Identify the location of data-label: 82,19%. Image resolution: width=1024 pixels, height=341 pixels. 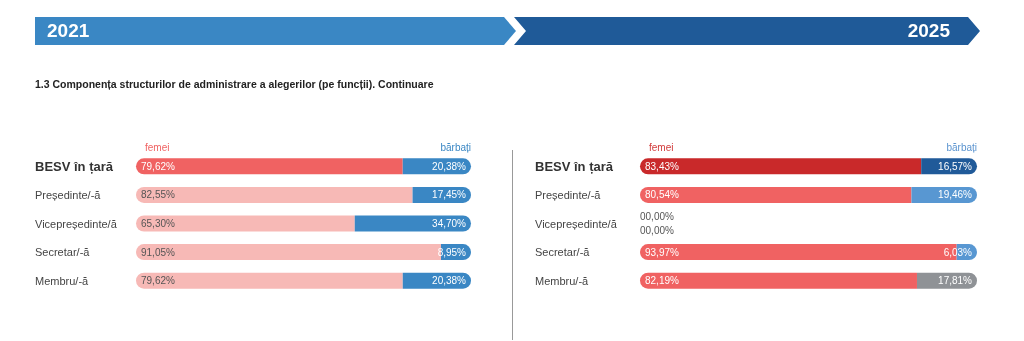
(662, 281).